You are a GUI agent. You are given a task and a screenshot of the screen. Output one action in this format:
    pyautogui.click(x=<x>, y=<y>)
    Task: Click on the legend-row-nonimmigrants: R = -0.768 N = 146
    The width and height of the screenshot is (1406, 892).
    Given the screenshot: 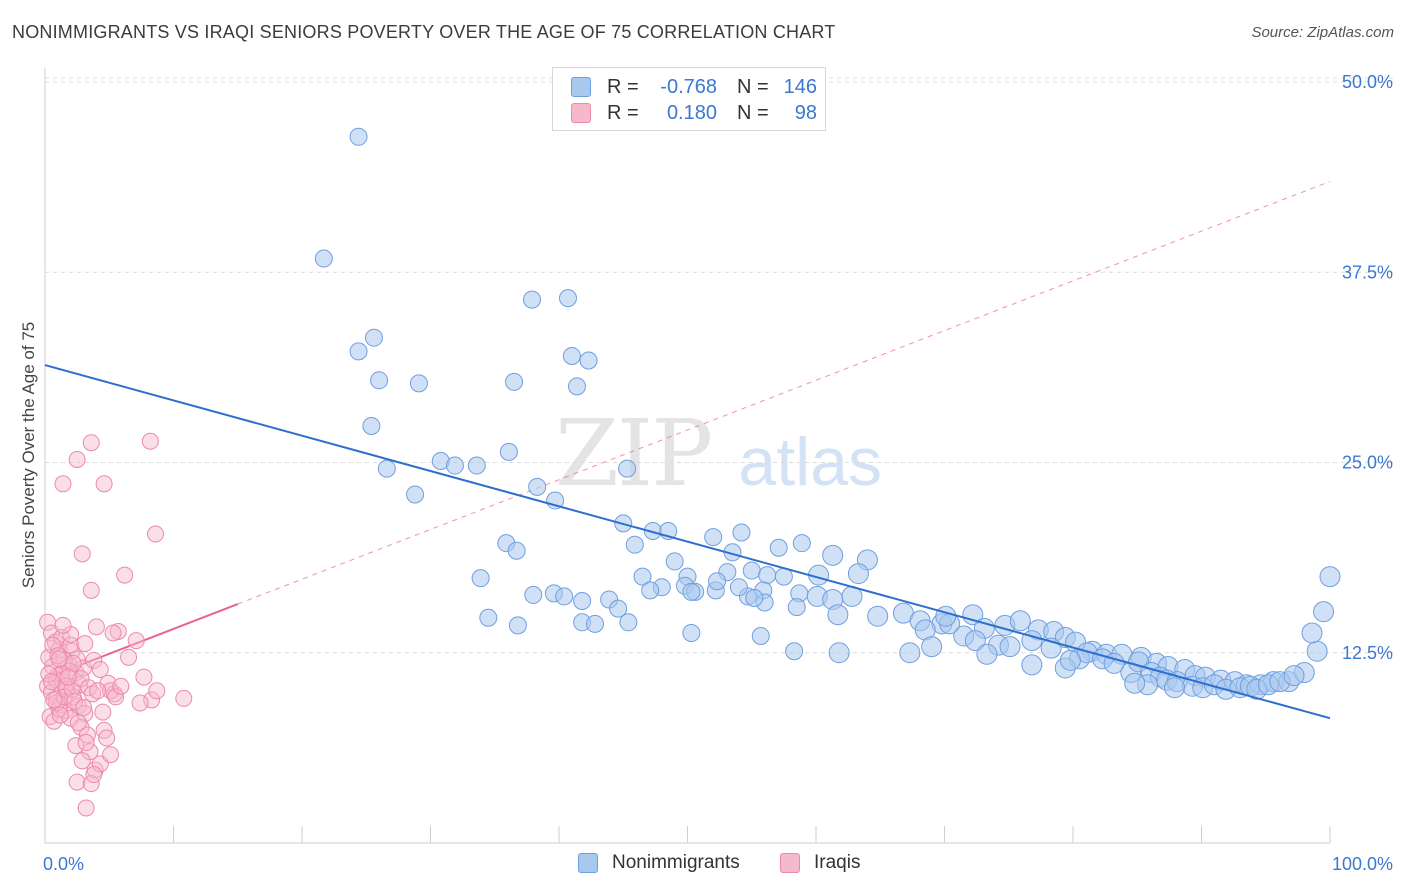 What is the action you would take?
    pyautogui.click(x=694, y=87)
    